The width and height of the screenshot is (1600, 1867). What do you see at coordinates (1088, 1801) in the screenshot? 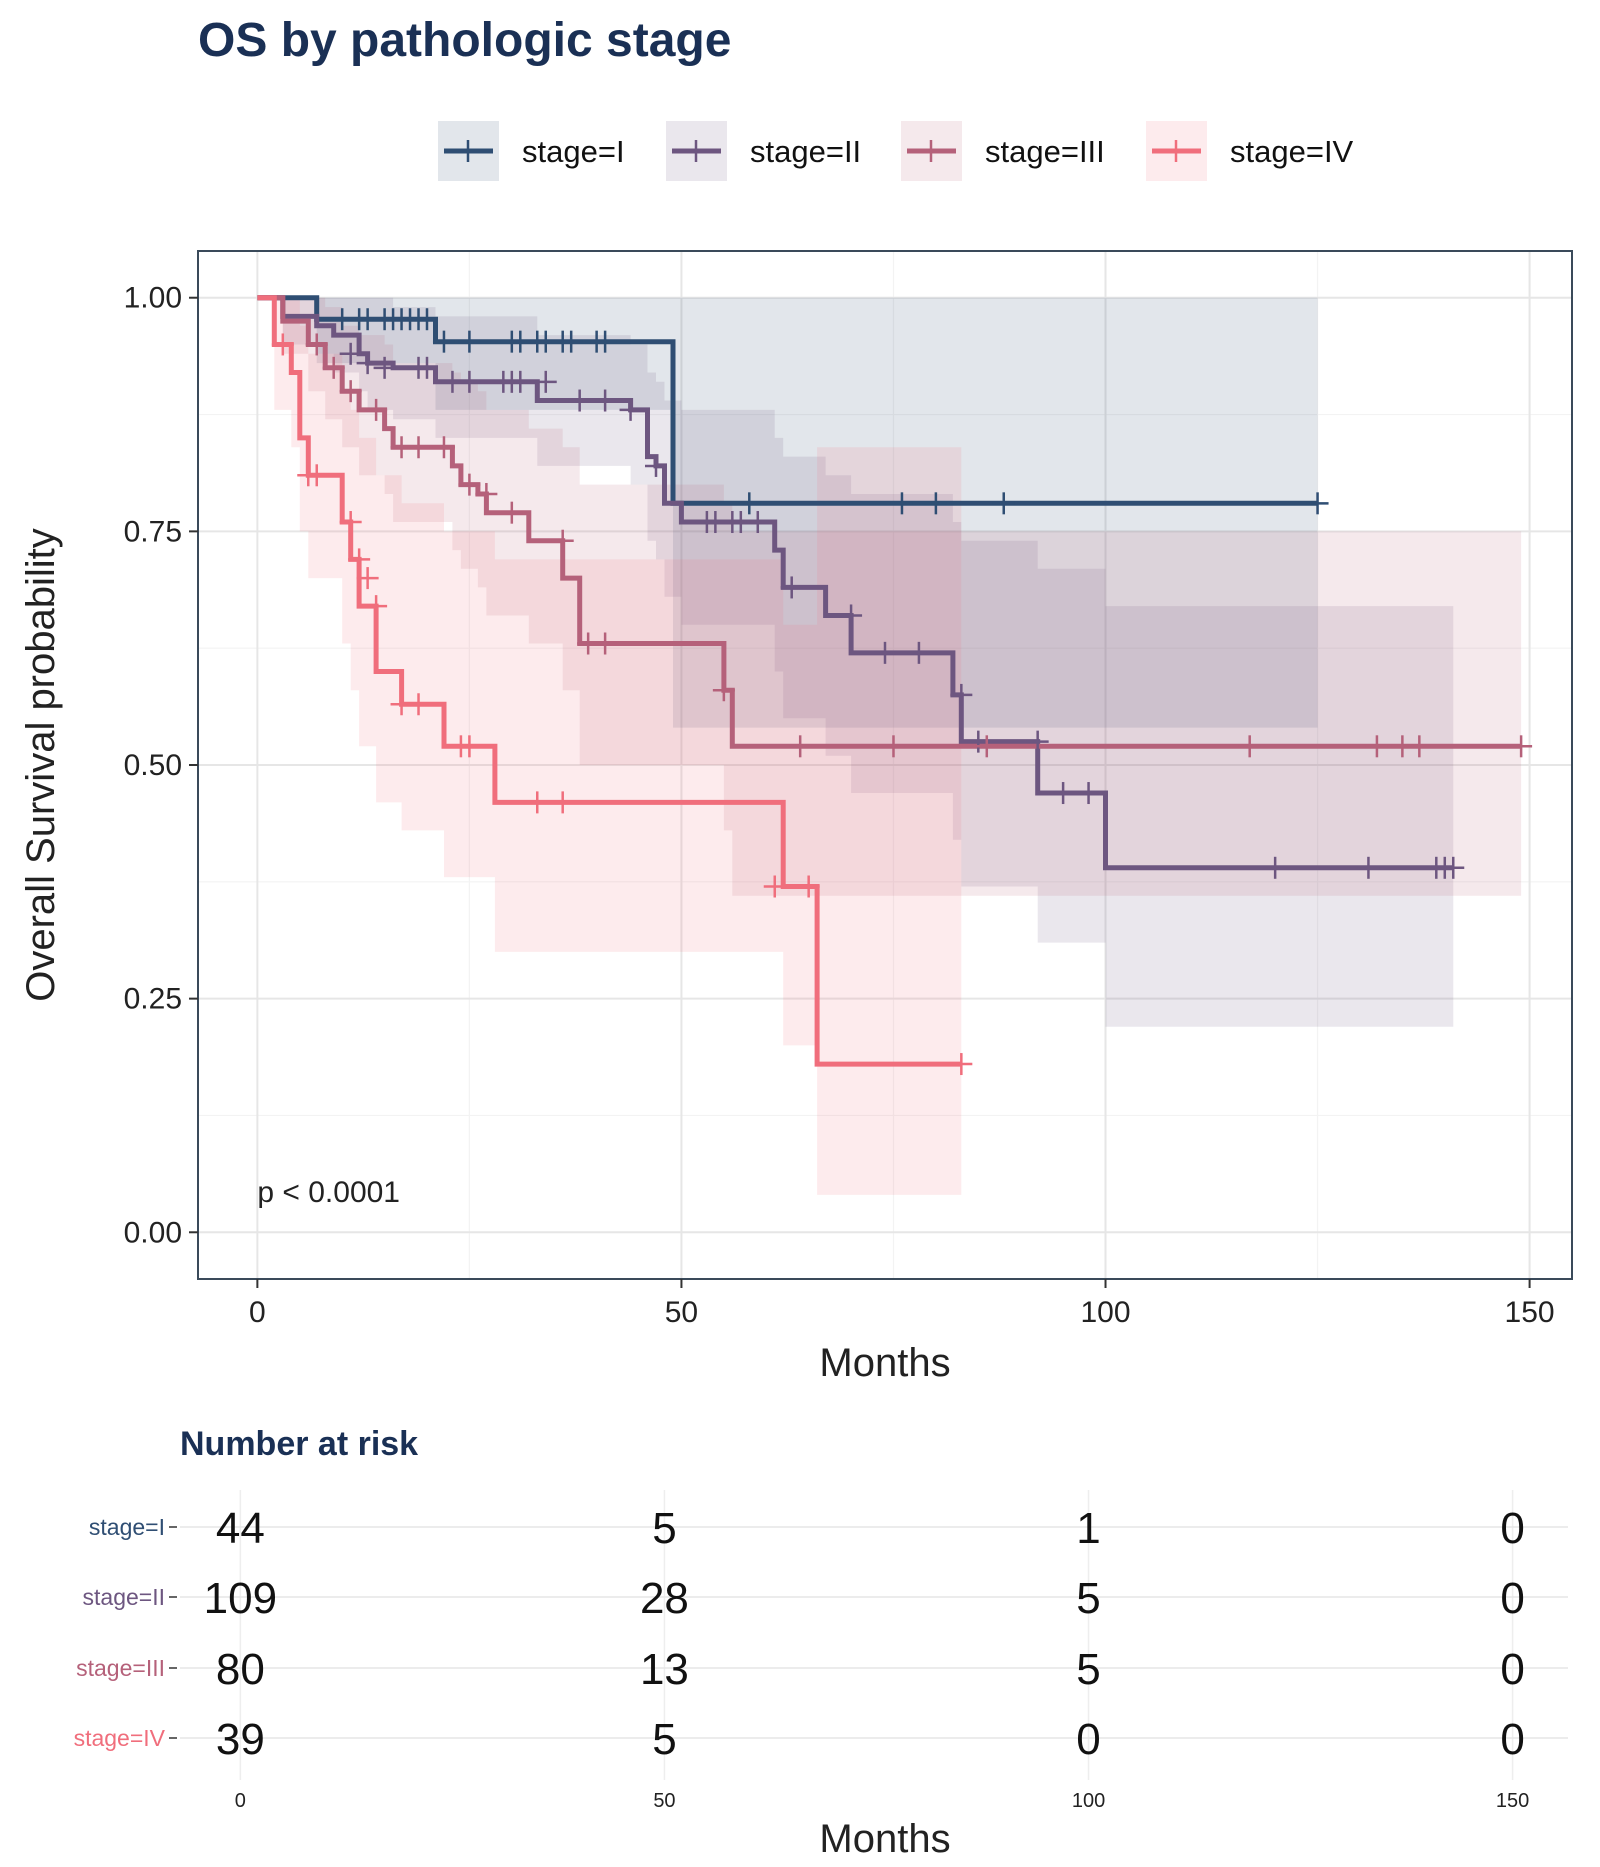
I see `risk-x-tick-label: 100` at bounding box center [1088, 1801].